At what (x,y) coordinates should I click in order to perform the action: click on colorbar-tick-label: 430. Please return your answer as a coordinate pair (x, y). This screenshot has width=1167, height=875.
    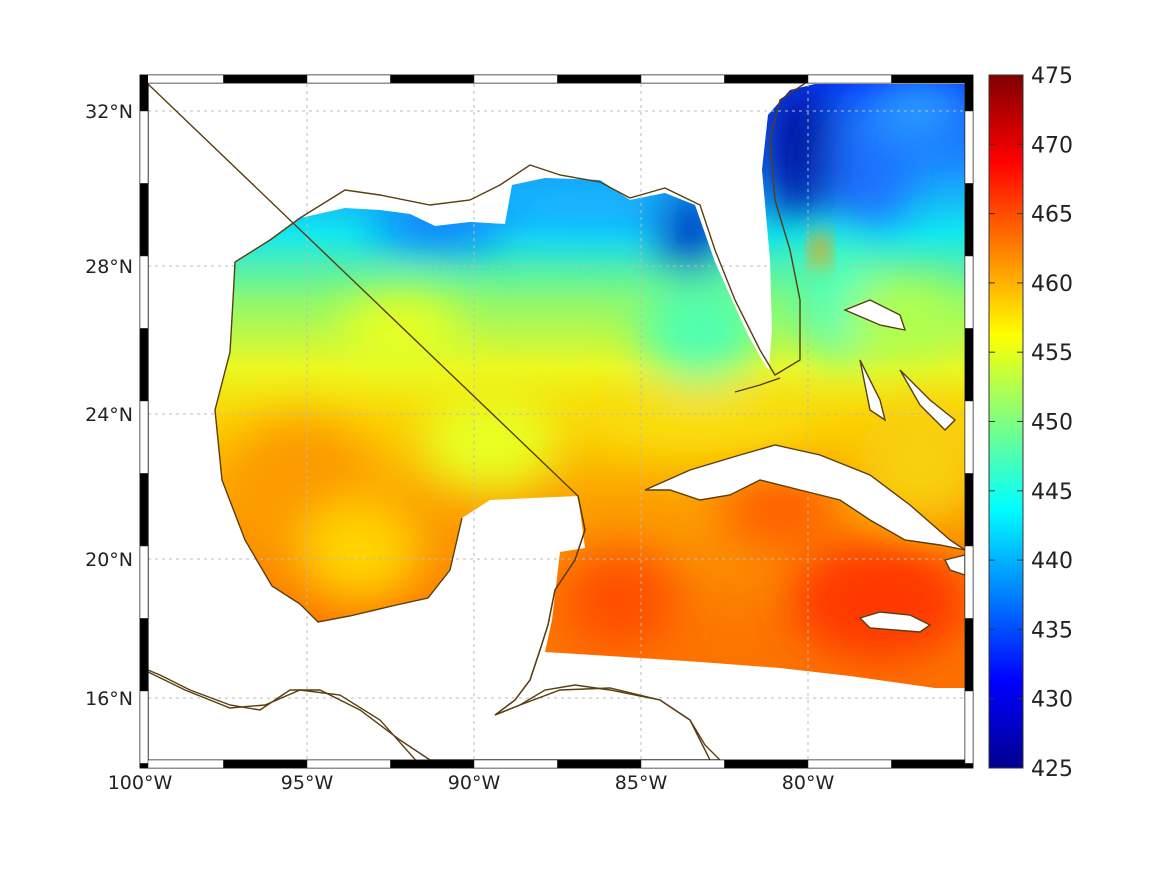
    Looking at the image, I should click on (1052, 700).